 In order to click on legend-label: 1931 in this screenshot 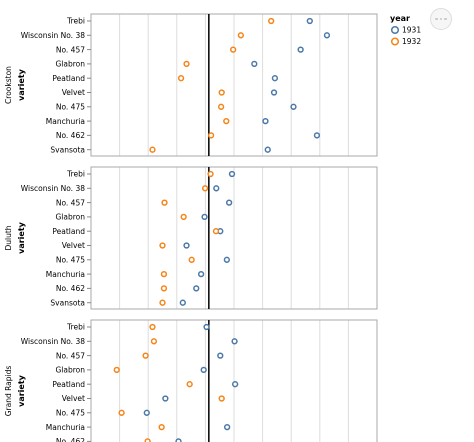, I will do `click(411, 30)`.